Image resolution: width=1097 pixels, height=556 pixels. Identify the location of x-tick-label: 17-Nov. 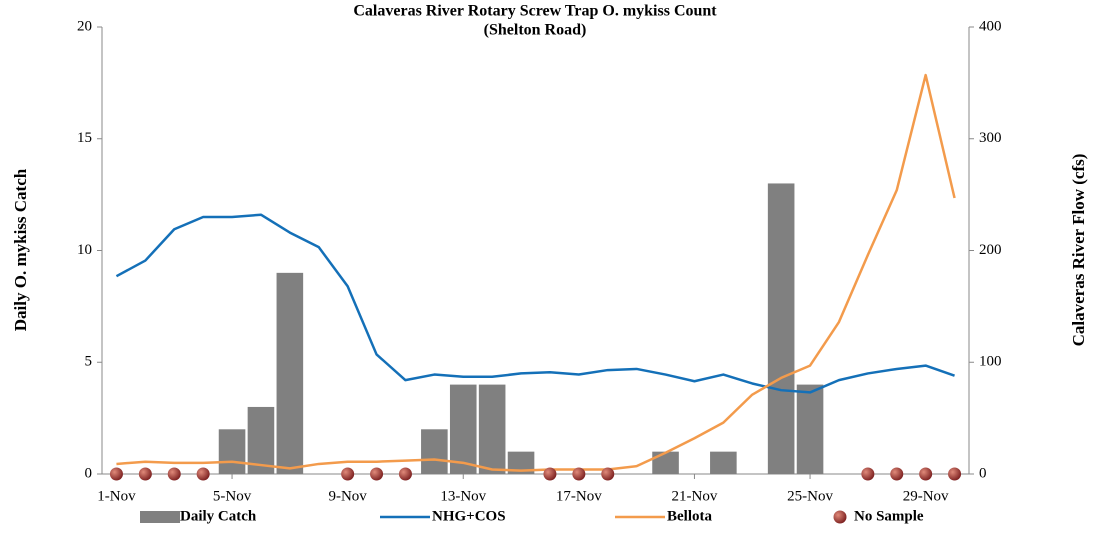
(579, 496).